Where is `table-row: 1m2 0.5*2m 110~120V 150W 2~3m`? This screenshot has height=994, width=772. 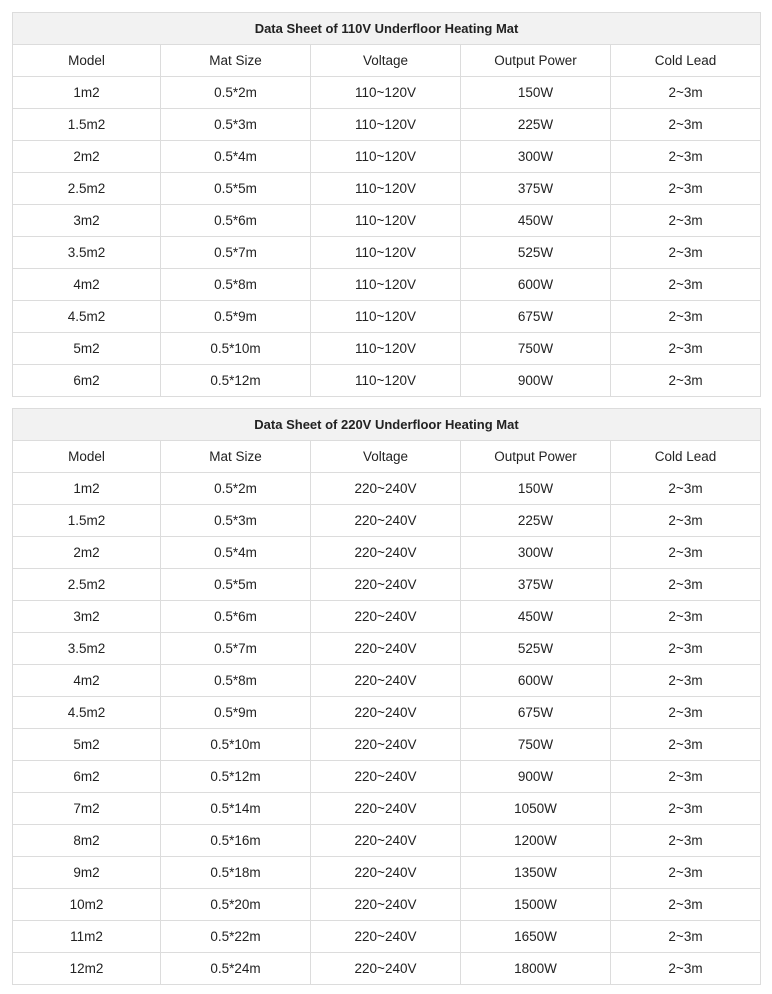 table-row: 1m2 0.5*2m 110~120V 150W 2~3m is located at coordinates (387, 92).